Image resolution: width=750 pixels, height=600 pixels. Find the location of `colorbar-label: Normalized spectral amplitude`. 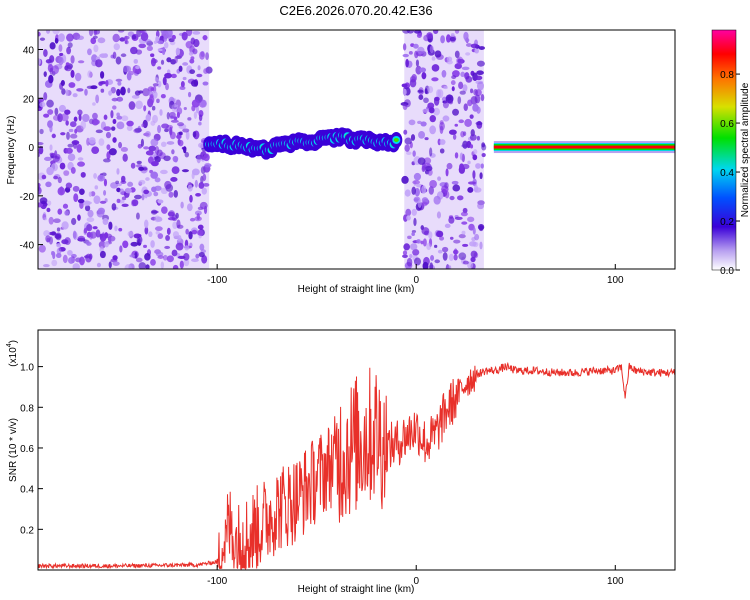

colorbar-label: Normalized spectral amplitude is located at coordinates (745, 149).